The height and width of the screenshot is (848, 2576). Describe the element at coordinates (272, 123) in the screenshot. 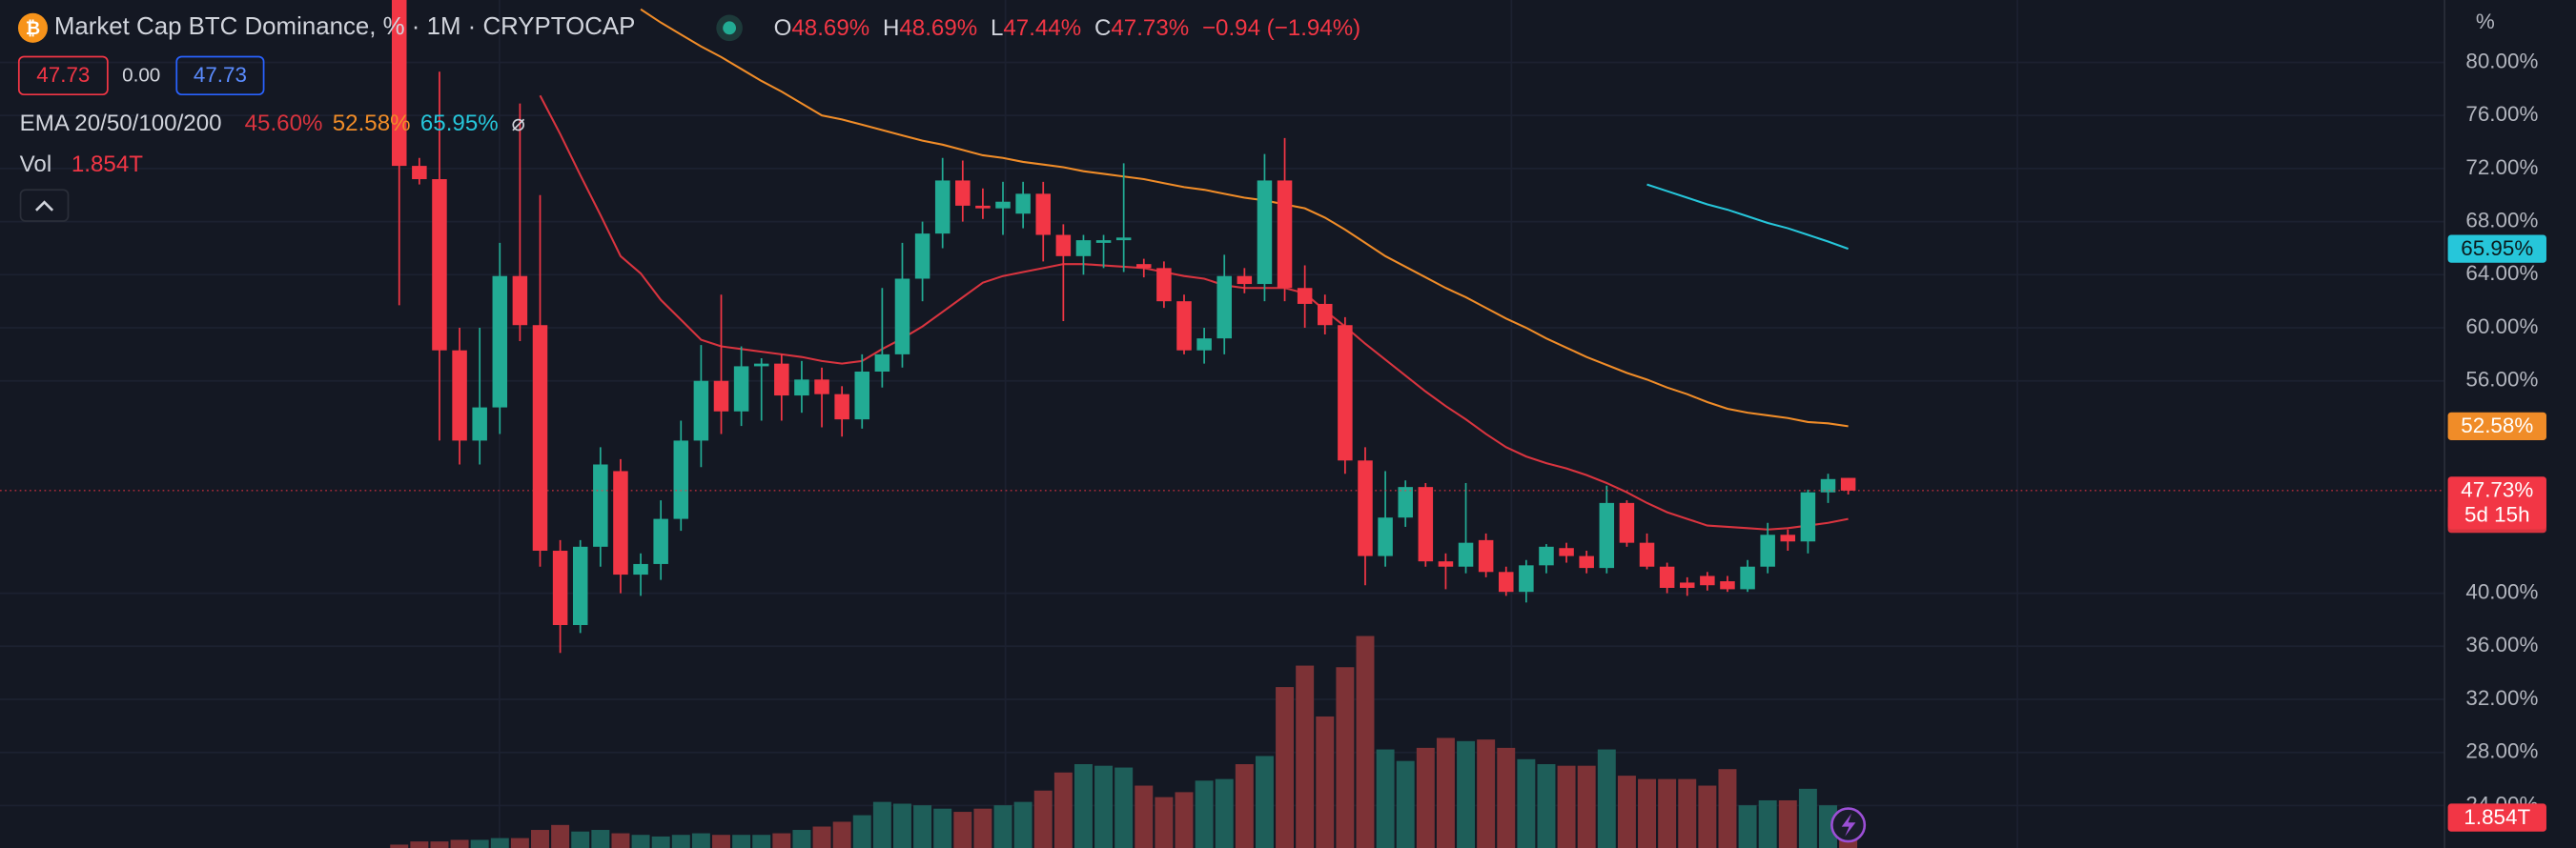

I see `indicator-legend: EMA 20/50/100/200 45.60% 52.58% 65.95% ⌀` at that location.